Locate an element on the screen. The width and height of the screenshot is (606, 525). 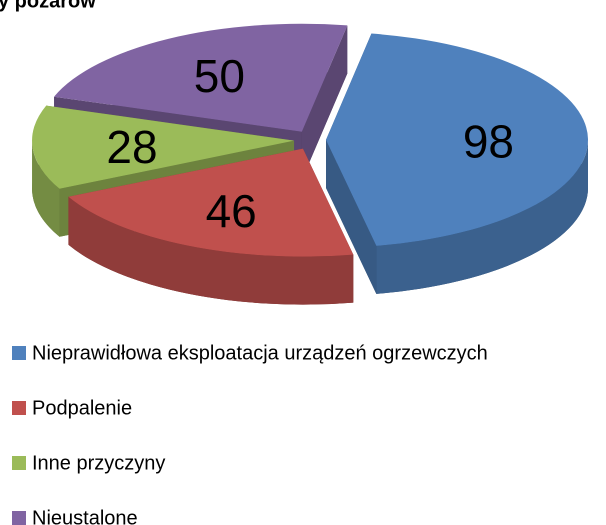
data-label: 98 is located at coordinates (488, 141).